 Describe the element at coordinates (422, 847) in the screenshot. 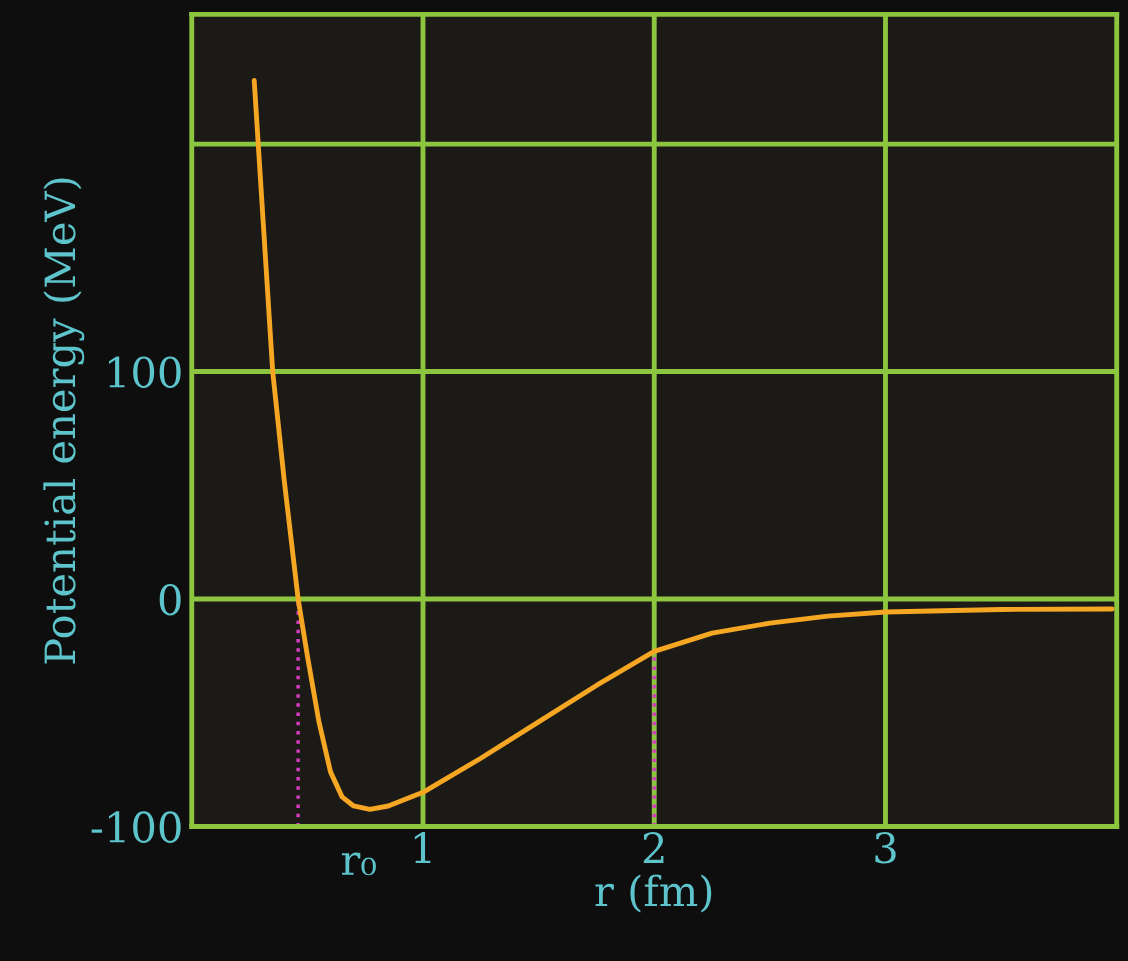

I see `x-tick-label: 1` at that location.